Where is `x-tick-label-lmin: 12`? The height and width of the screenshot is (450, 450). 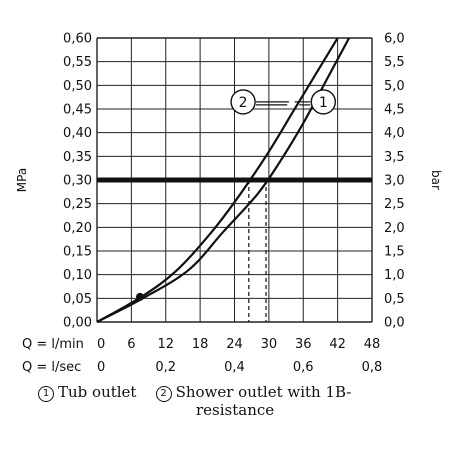
x-tick-label-lmin: 12 is located at coordinates (165, 344).